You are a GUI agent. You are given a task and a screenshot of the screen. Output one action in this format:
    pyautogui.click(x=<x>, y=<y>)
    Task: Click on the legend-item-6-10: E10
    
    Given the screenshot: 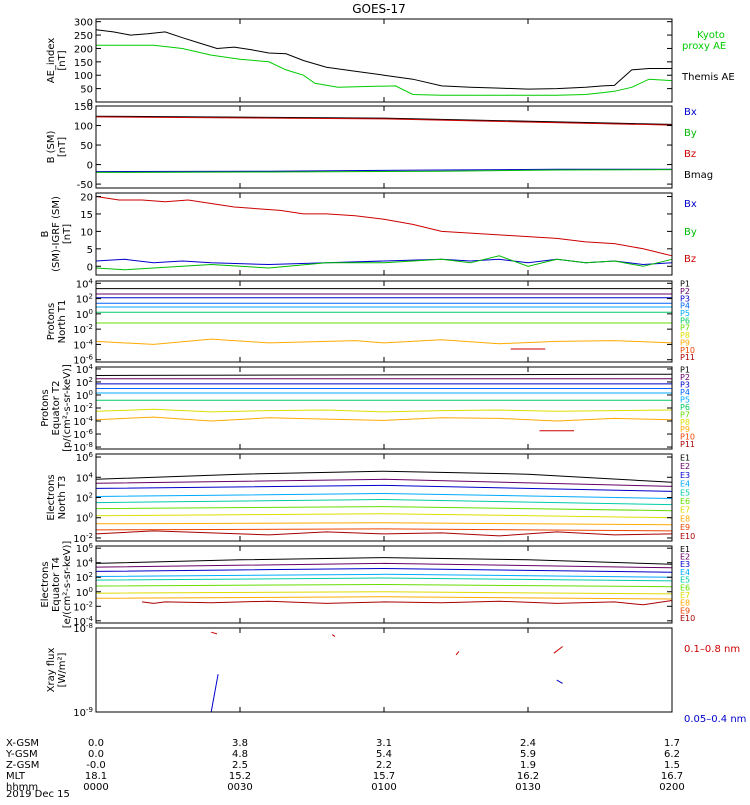 What is the action you would take?
    pyautogui.click(x=687, y=536)
    